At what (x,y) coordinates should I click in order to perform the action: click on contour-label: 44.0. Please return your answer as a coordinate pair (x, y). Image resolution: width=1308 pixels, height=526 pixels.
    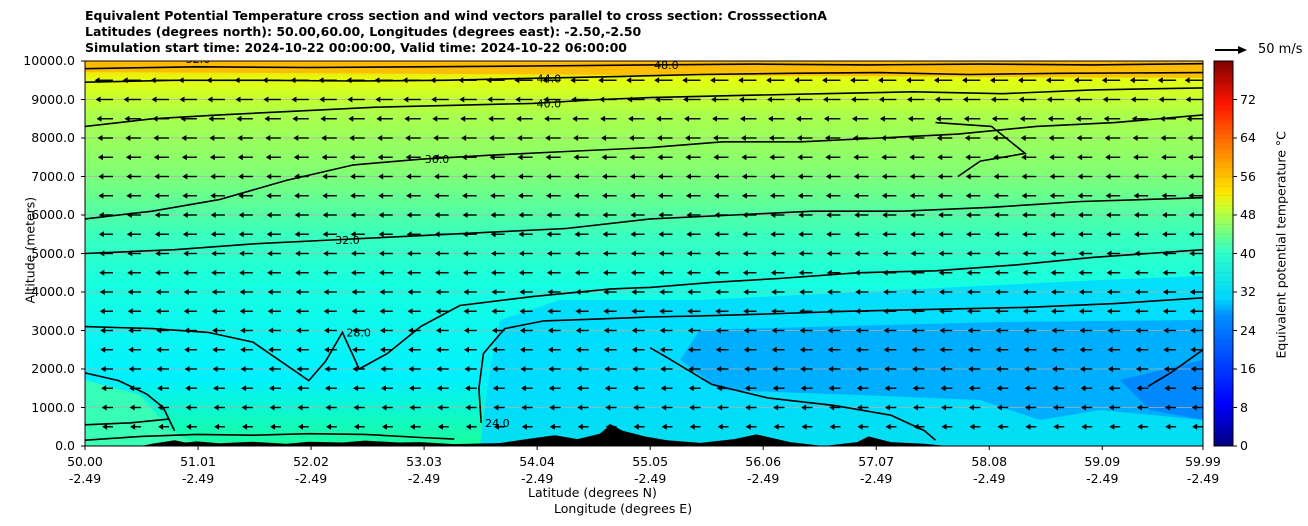
    Looking at the image, I should click on (549, 78).